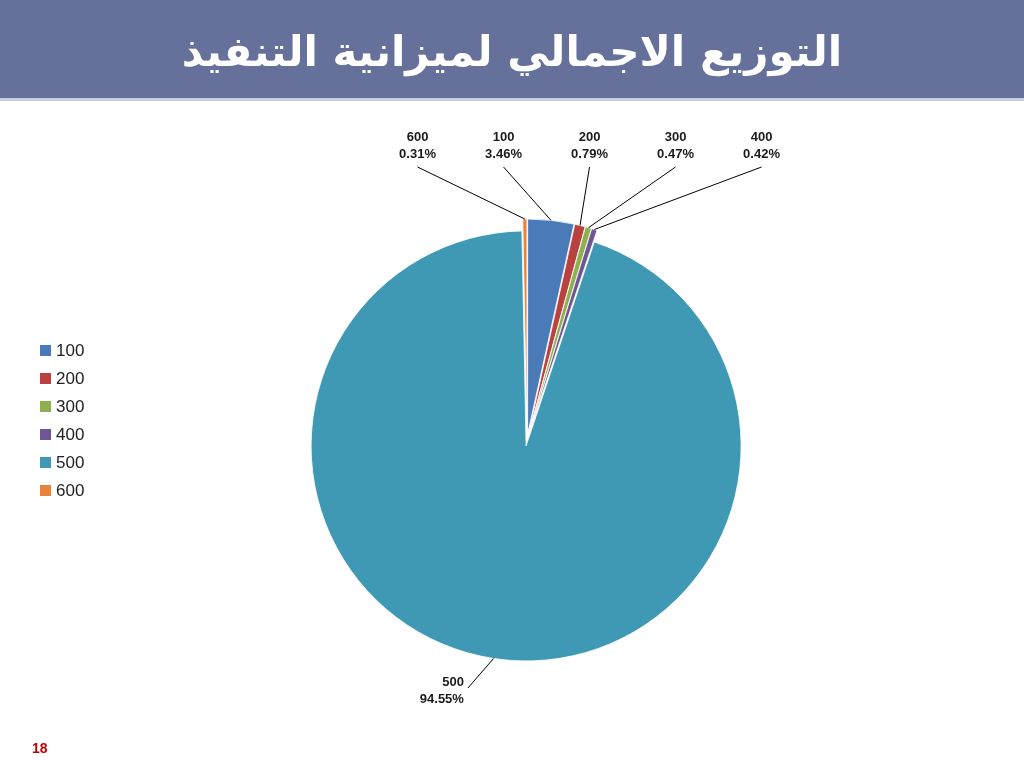 The height and width of the screenshot is (768, 1024). I want to click on slice-label: 200, so click(589, 136).